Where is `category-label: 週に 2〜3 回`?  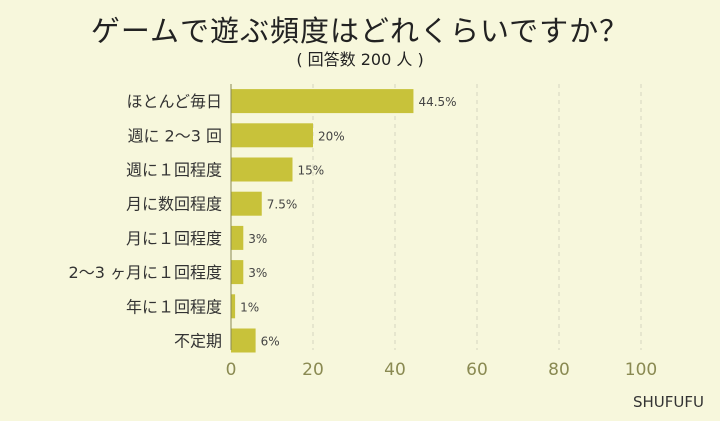 category-label: 週に 2〜3 回 is located at coordinates (174, 135).